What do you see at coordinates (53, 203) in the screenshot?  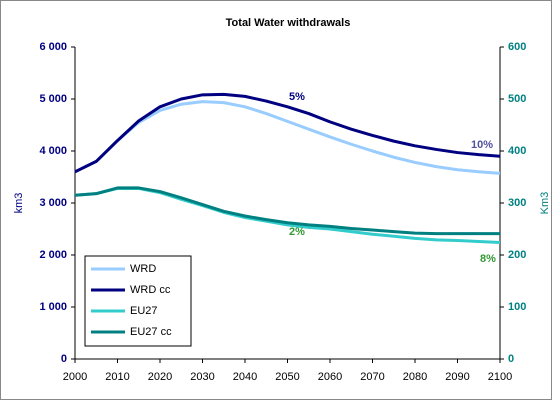 I see `y-tick-label: 3 000` at bounding box center [53, 203].